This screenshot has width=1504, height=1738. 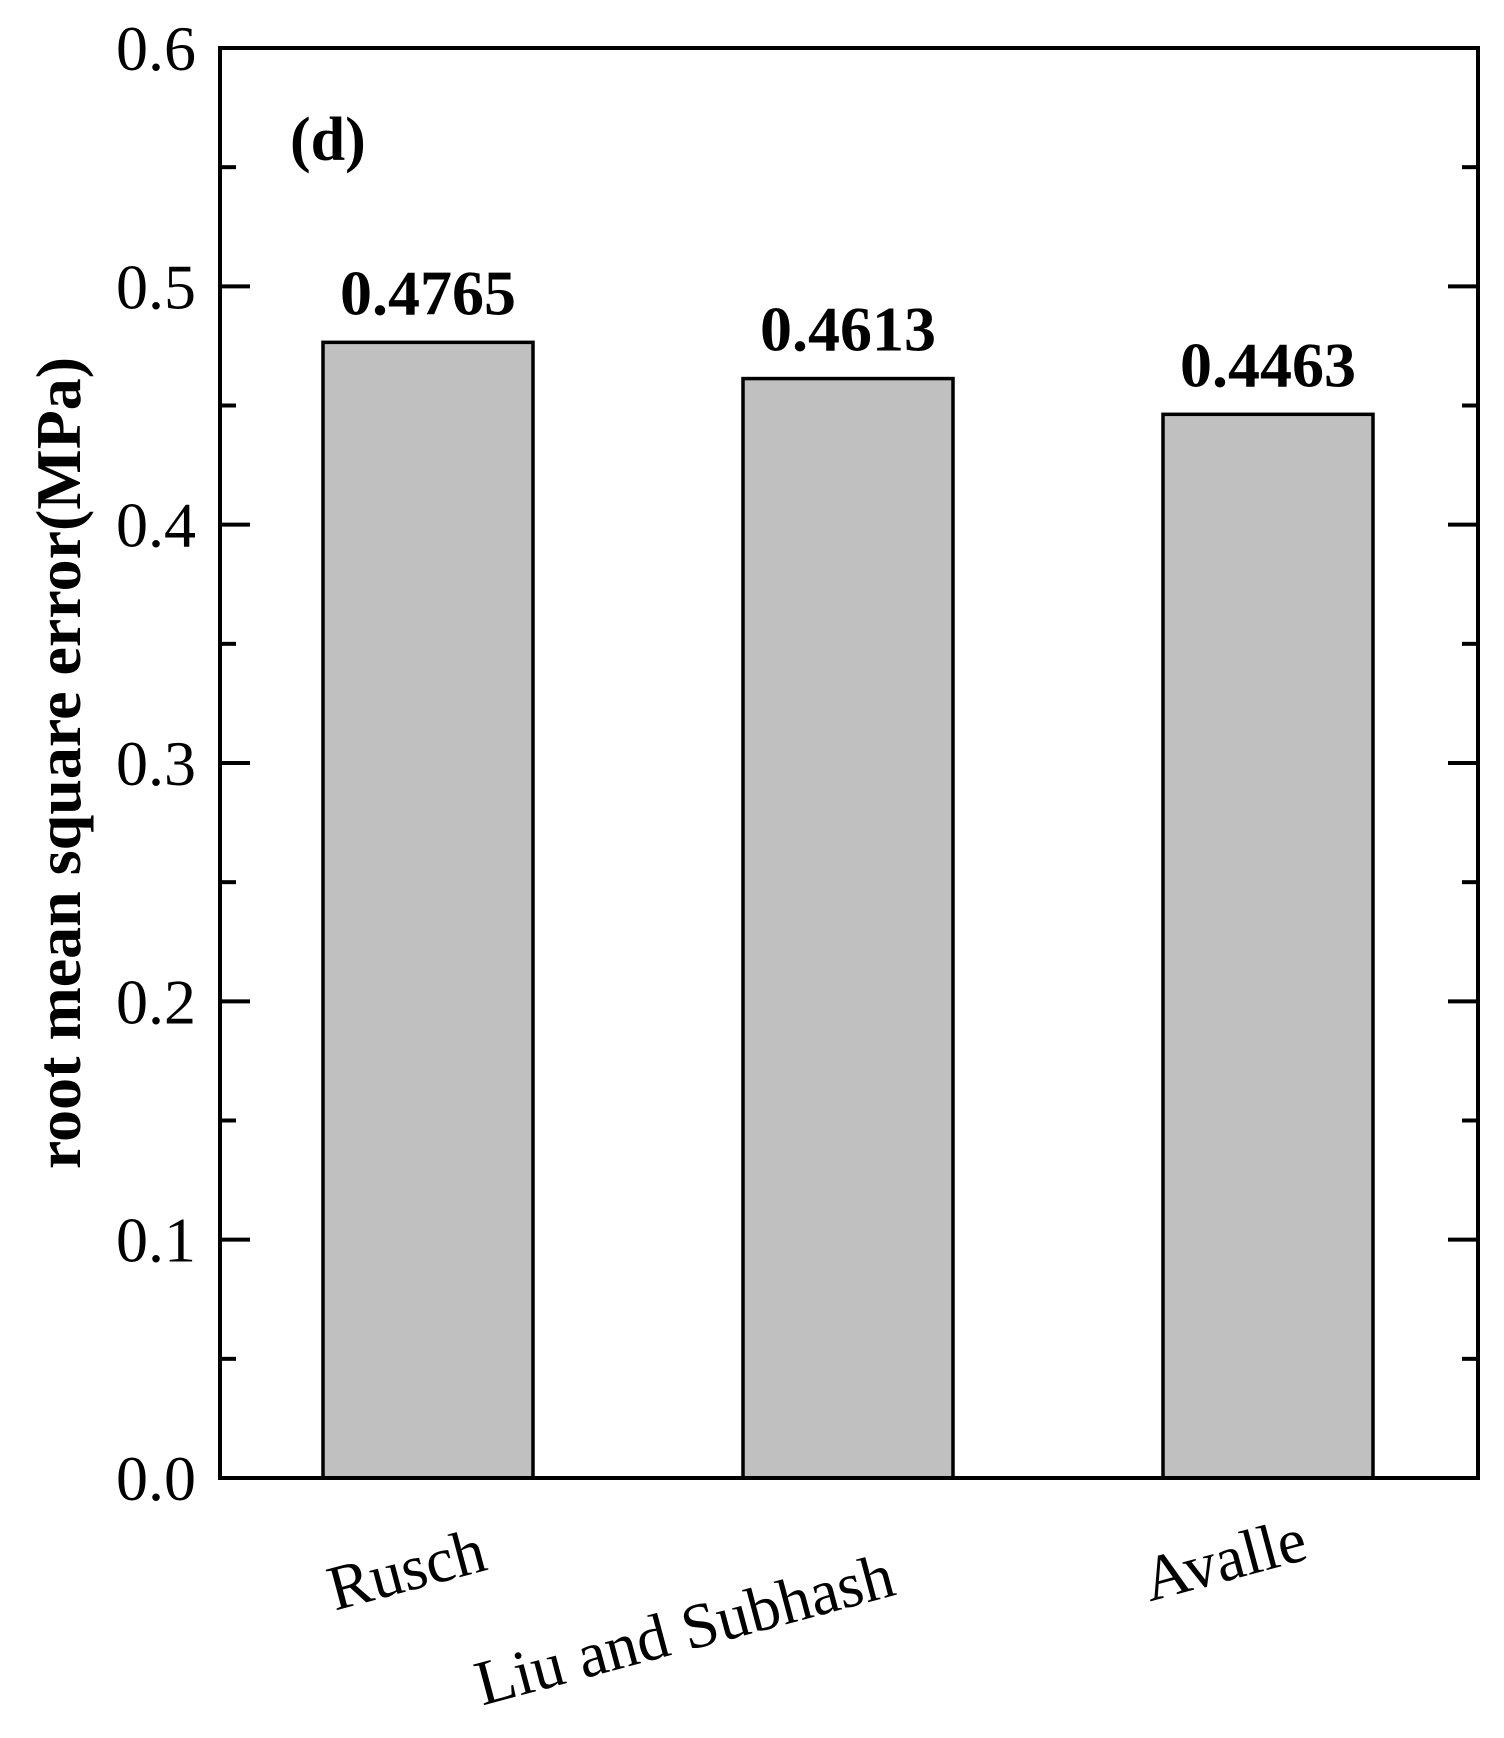 I want to click on data-label-3: 0.4463, so click(x=1268, y=364).